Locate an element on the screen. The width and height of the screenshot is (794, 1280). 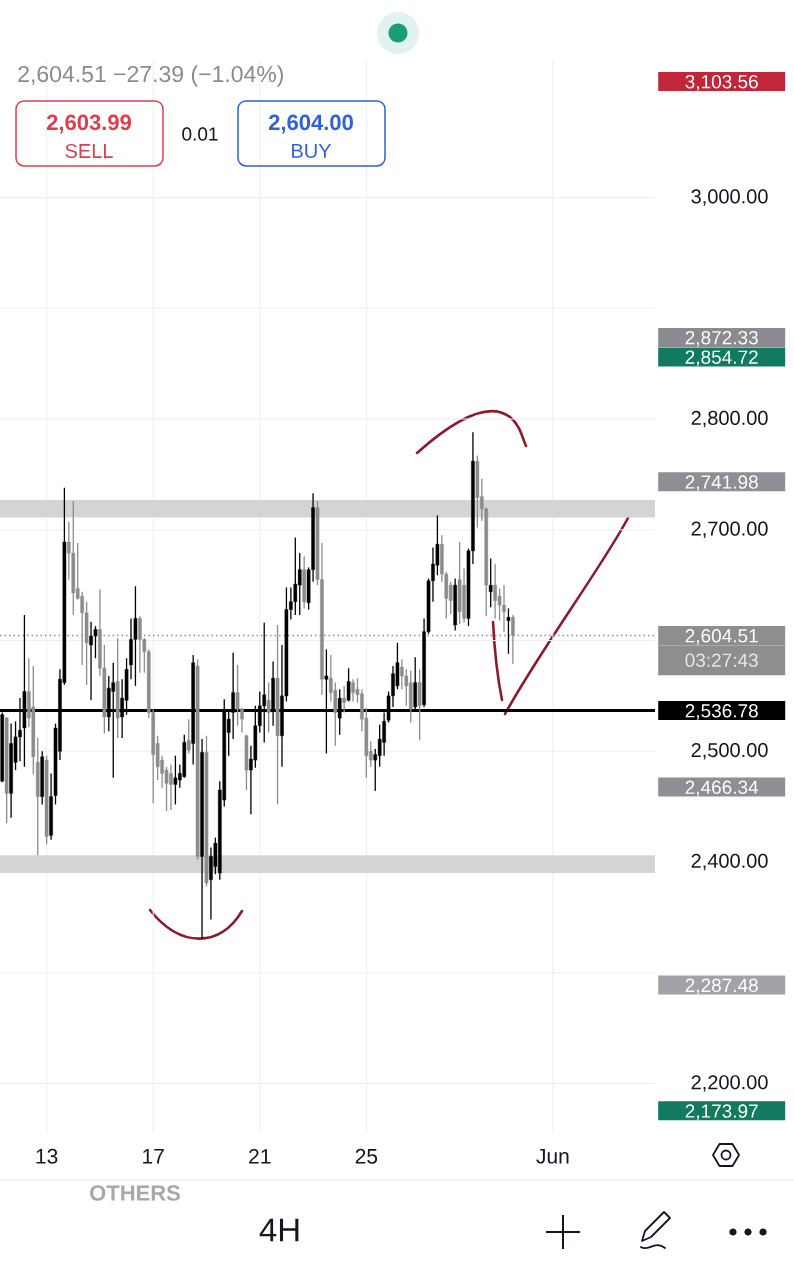
y-tick-label: 3,000.00 is located at coordinates (729, 197).